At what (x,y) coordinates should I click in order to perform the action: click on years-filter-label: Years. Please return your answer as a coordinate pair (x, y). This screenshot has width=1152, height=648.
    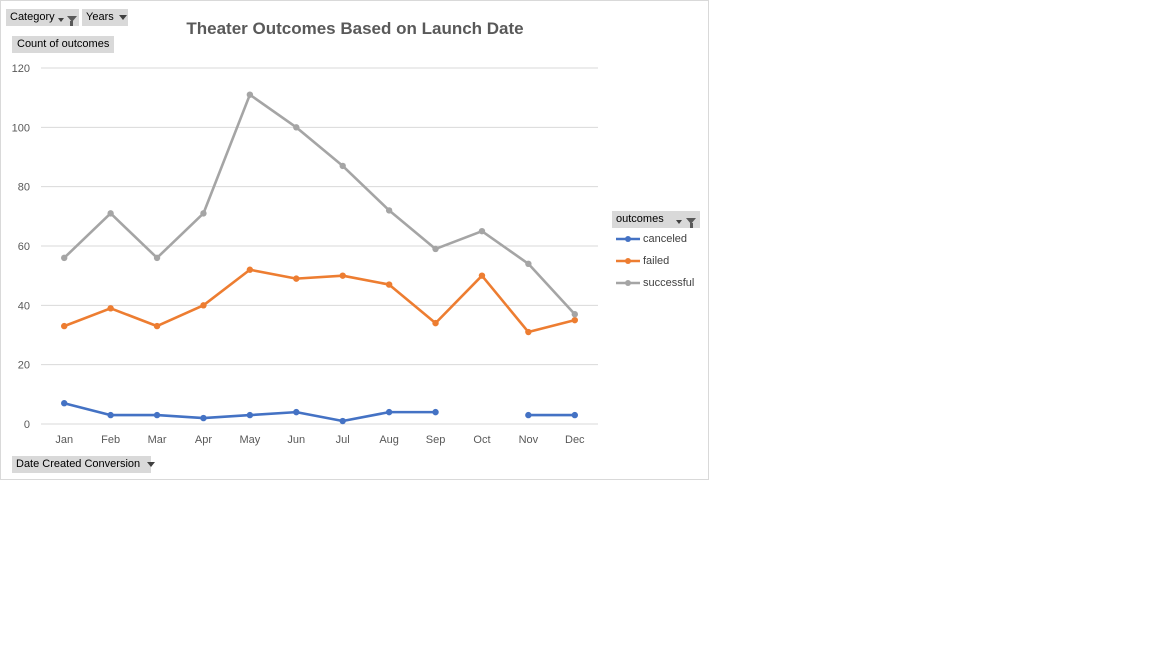
    Looking at the image, I should click on (100, 17).